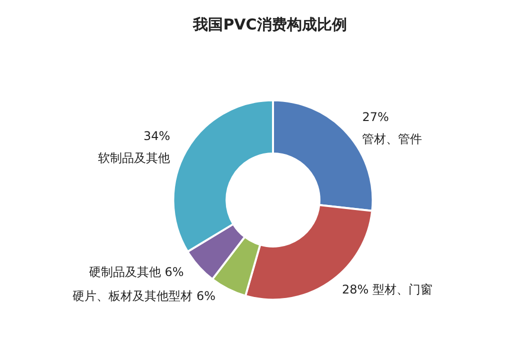 The width and height of the screenshot is (512, 344). Describe the element at coordinates (144, 296) in the screenshot. I see `slice-label: 硬片、板材及其他型材 6%` at that location.